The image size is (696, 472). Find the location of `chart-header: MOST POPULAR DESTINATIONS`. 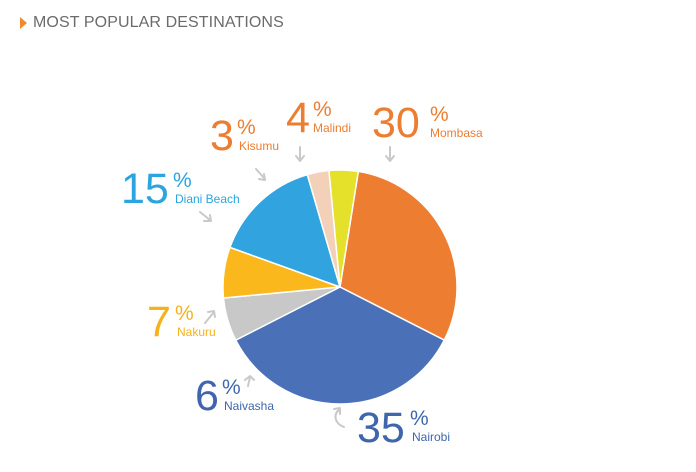

chart-header: MOST POPULAR DESTINATIONS is located at coordinates (152, 23).